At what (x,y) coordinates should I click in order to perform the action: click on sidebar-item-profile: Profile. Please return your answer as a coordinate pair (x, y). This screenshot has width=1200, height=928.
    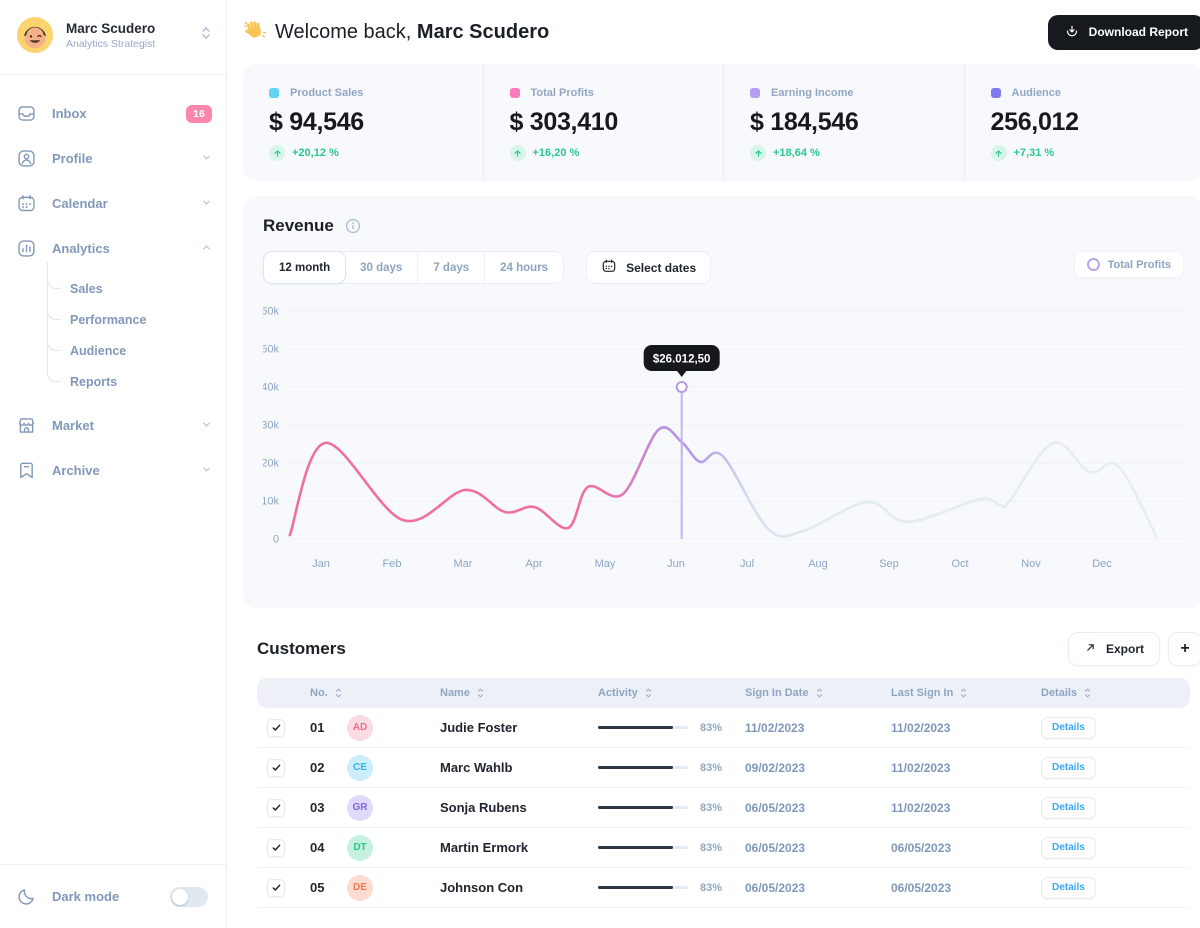
    Looking at the image, I should click on (114, 158).